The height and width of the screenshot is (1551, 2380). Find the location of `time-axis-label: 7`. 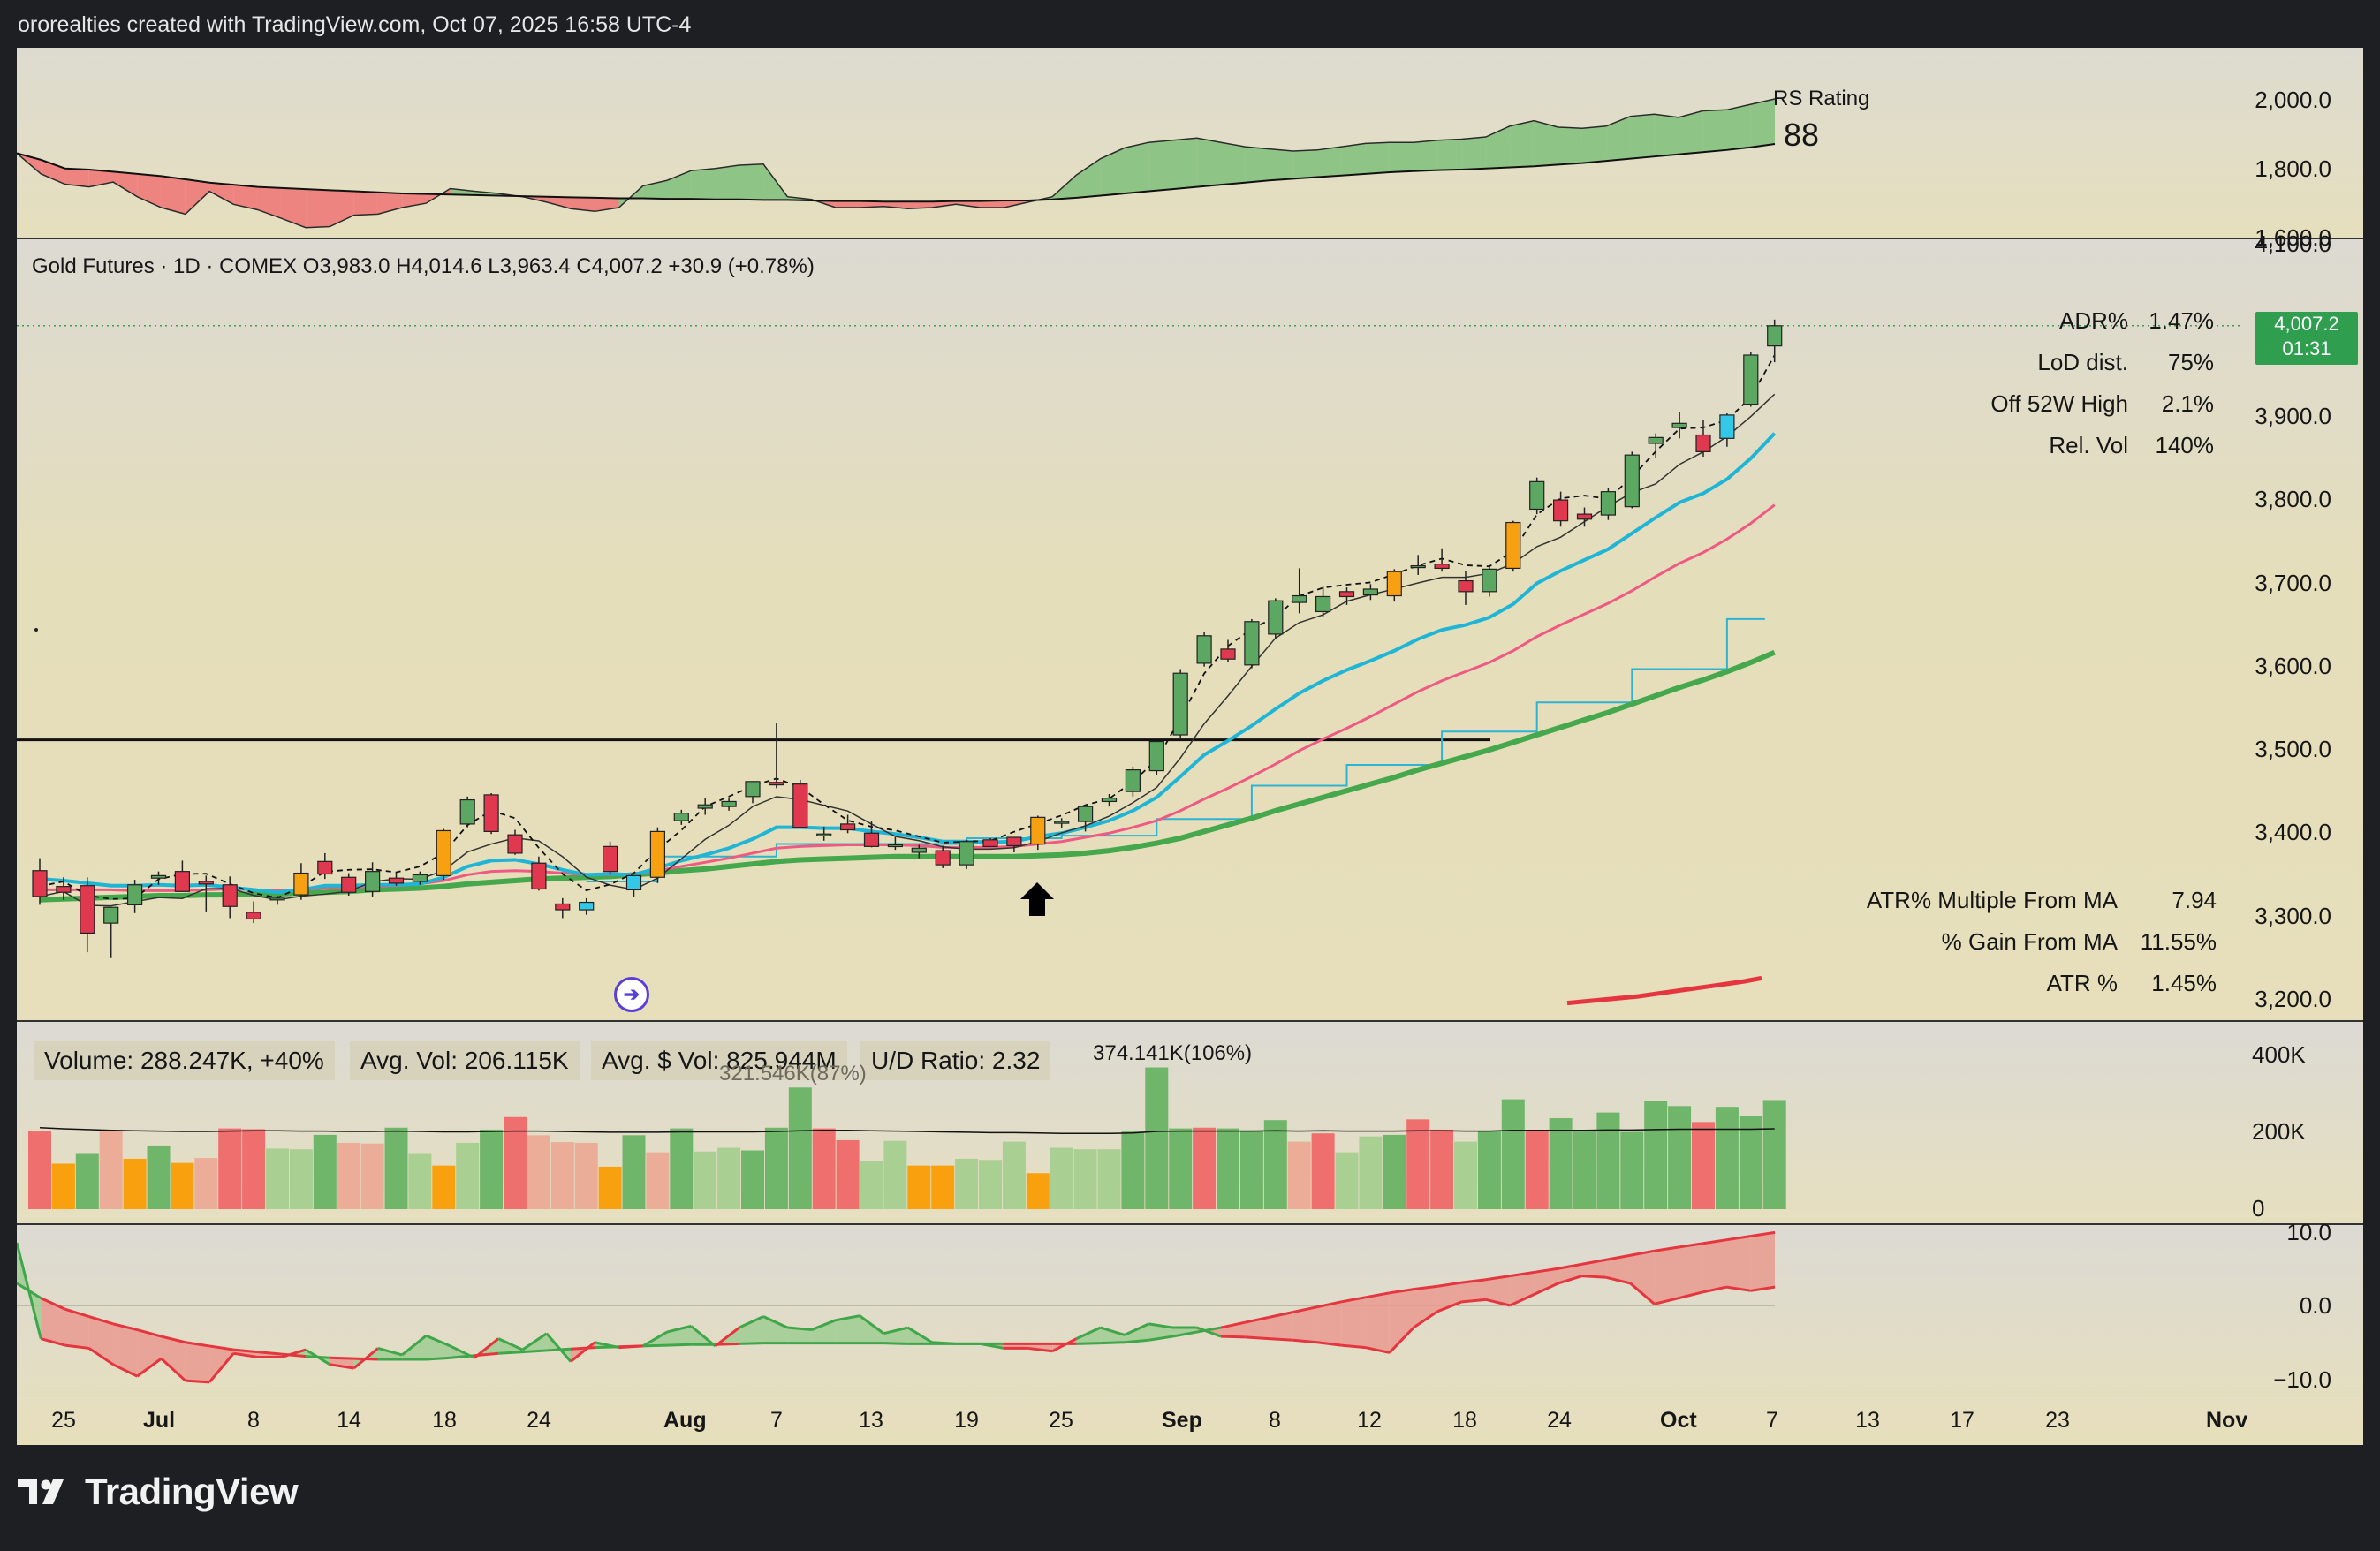

time-axis-label: 7 is located at coordinates (1772, 1421).